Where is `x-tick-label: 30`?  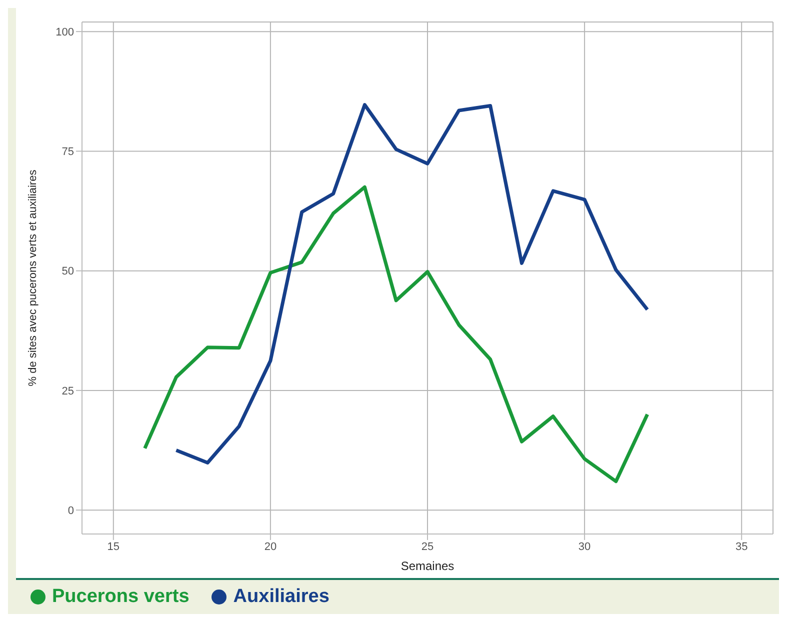 x-tick-label: 30 is located at coordinates (584, 546).